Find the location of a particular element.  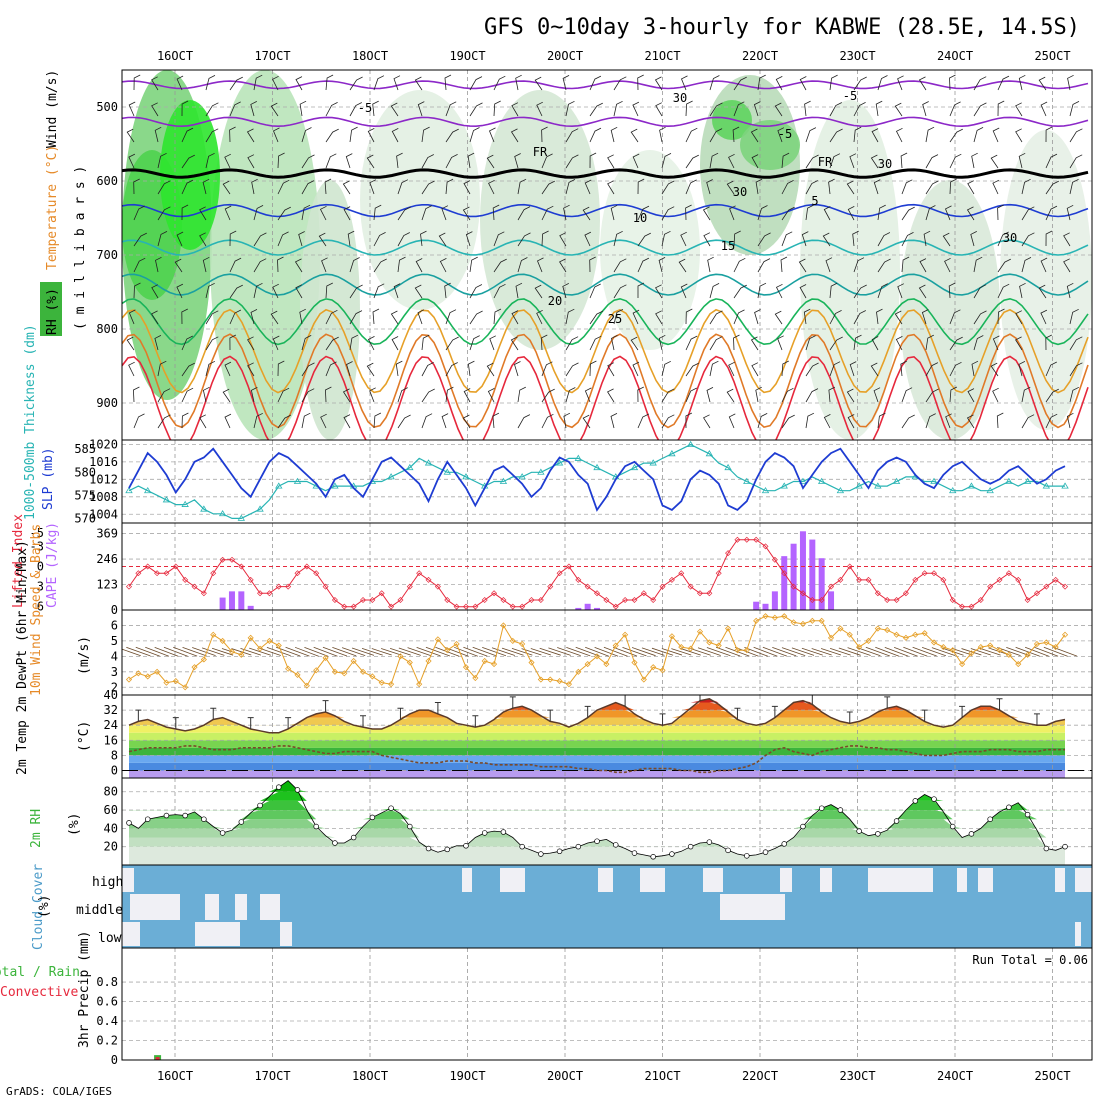

contour-label: 20 is located at coordinates (555, 301).